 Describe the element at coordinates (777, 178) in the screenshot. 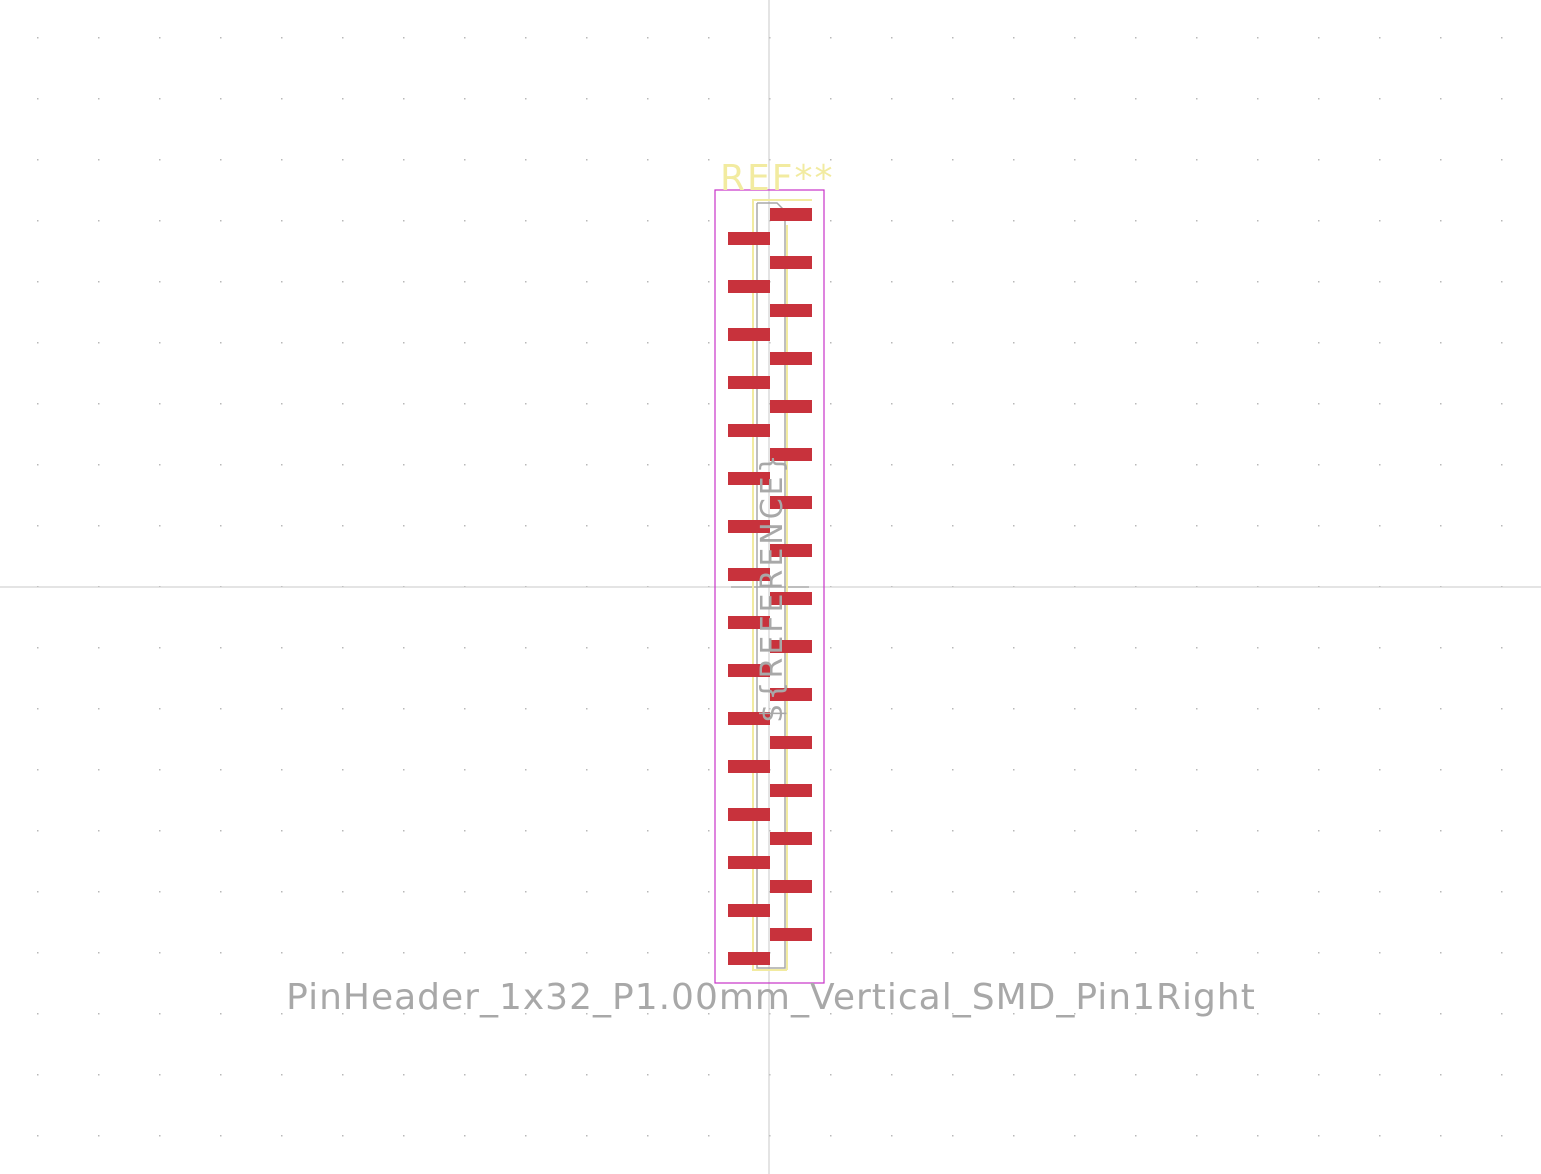

I see `reference-designator: REF**` at that location.